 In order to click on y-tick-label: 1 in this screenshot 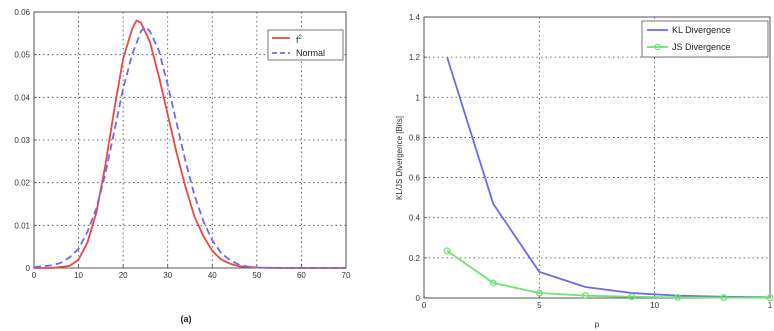, I will do `click(418, 97)`.